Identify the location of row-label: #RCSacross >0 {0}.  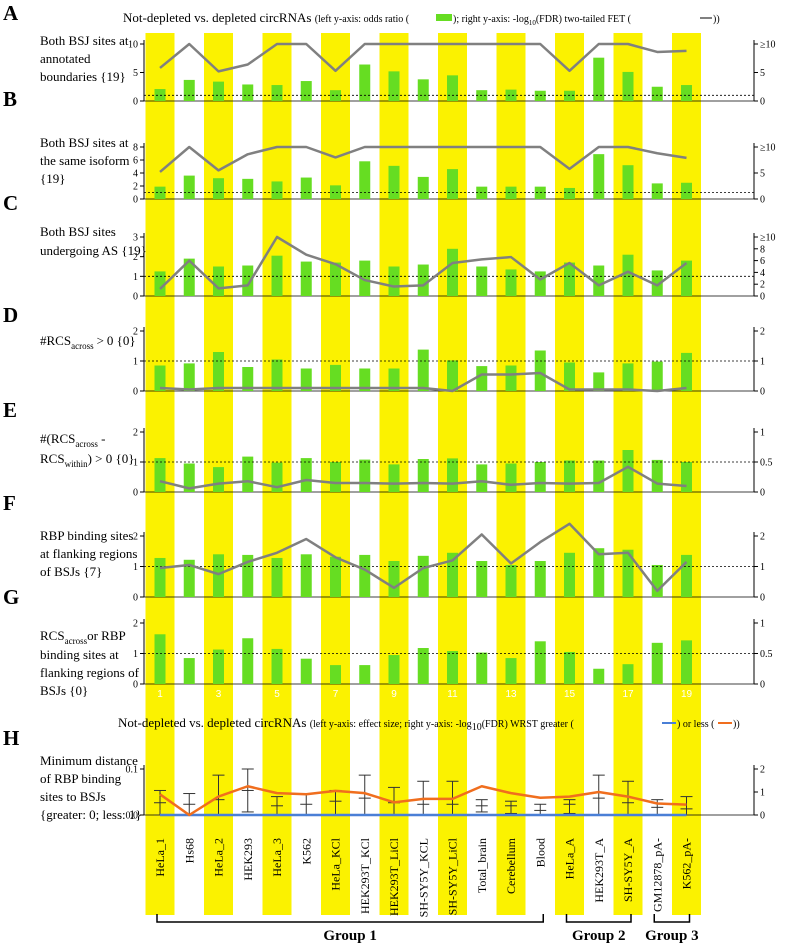
(88, 342).